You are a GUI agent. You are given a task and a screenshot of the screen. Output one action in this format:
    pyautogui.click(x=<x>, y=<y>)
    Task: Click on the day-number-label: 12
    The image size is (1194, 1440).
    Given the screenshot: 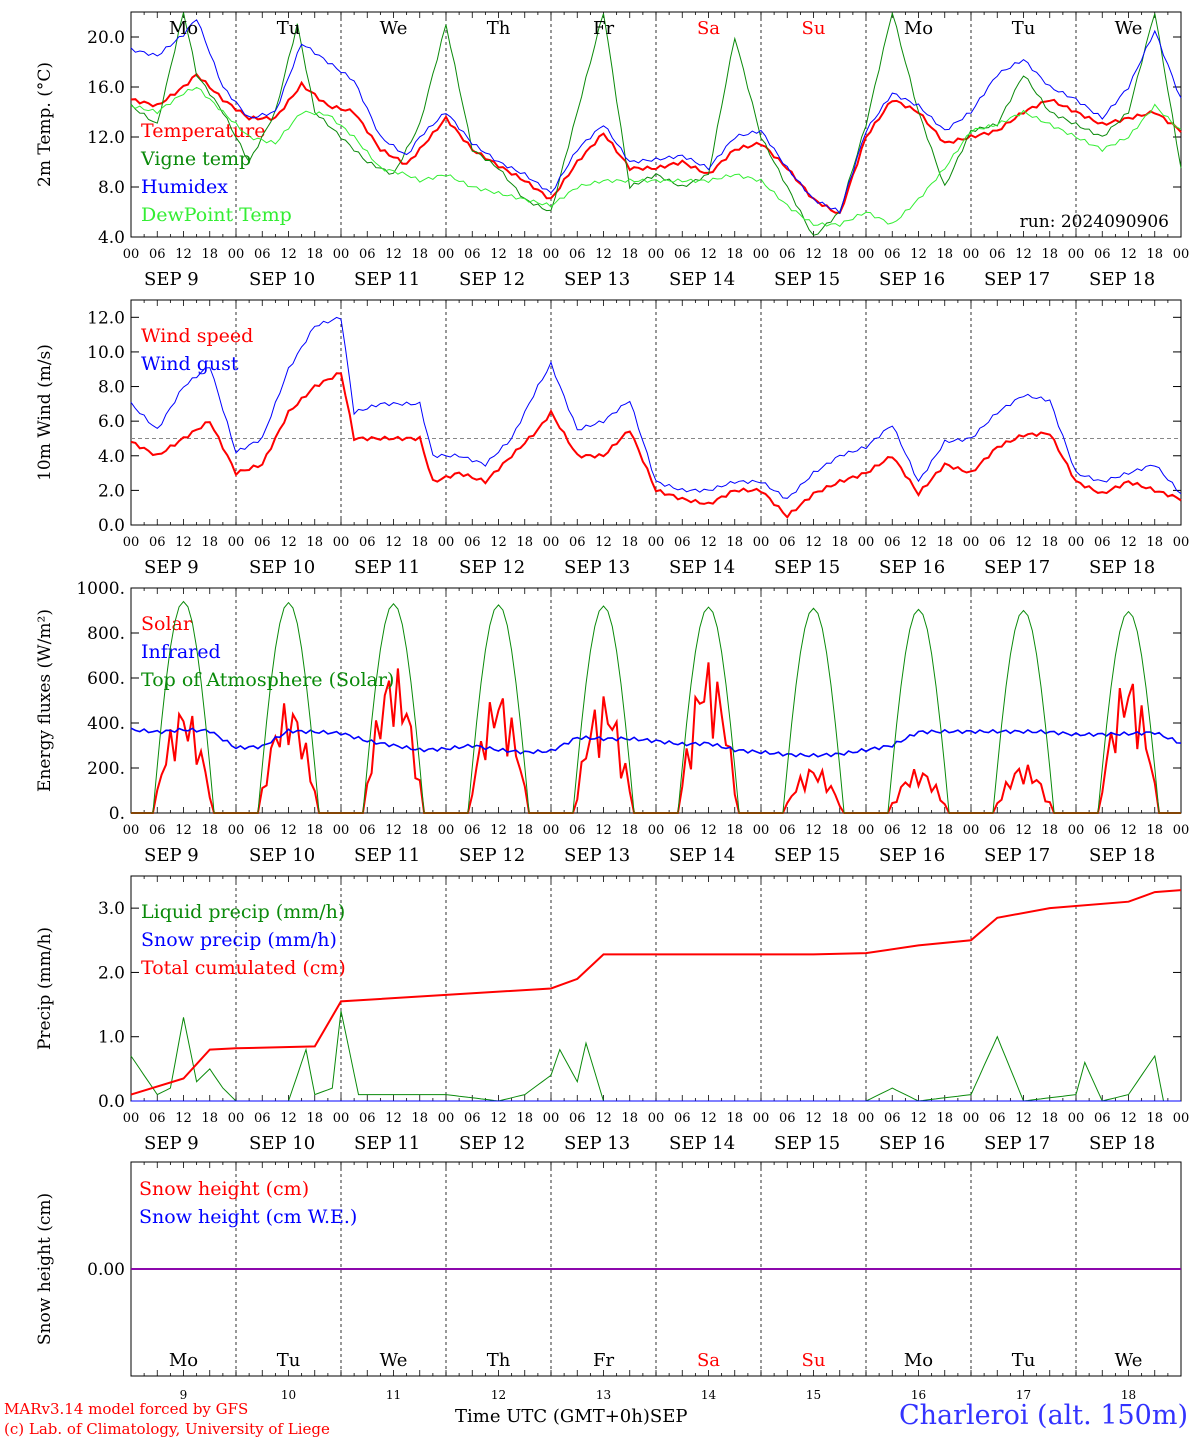 What is the action you would take?
    pyautogui.click(x=498, y=1395)
    